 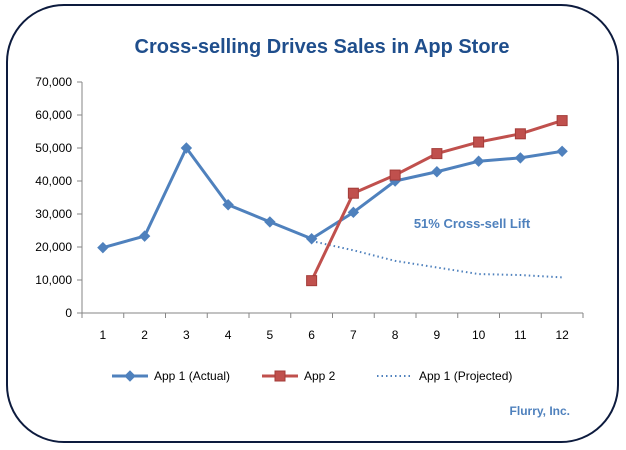 What do you see at coordinates (479, 335) in the screenshot?
I see `x-tick-label: 10` at bounding box center [479, 335].